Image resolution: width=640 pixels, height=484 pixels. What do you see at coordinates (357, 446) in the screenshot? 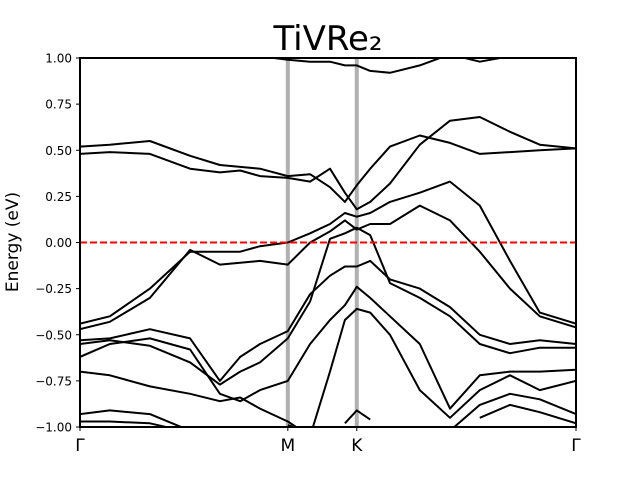
I see `x-tick-label: K` at bounding box center [357, 446].